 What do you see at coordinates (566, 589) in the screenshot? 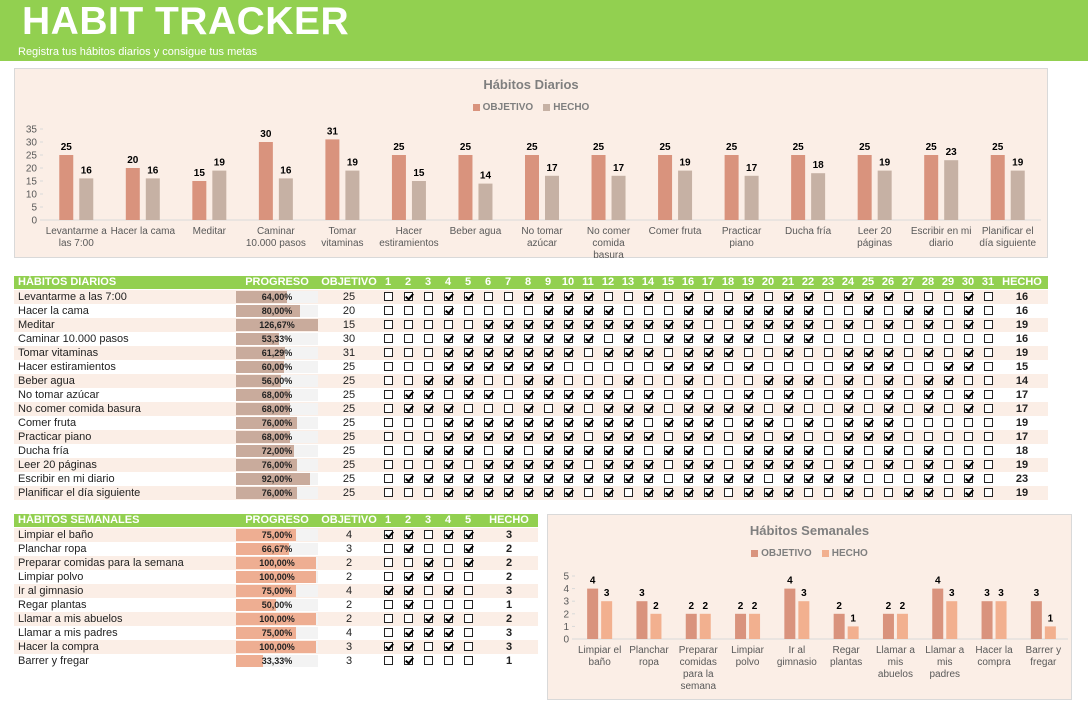
I see `y-tick-label: 4` at bounding box center [566, 589].